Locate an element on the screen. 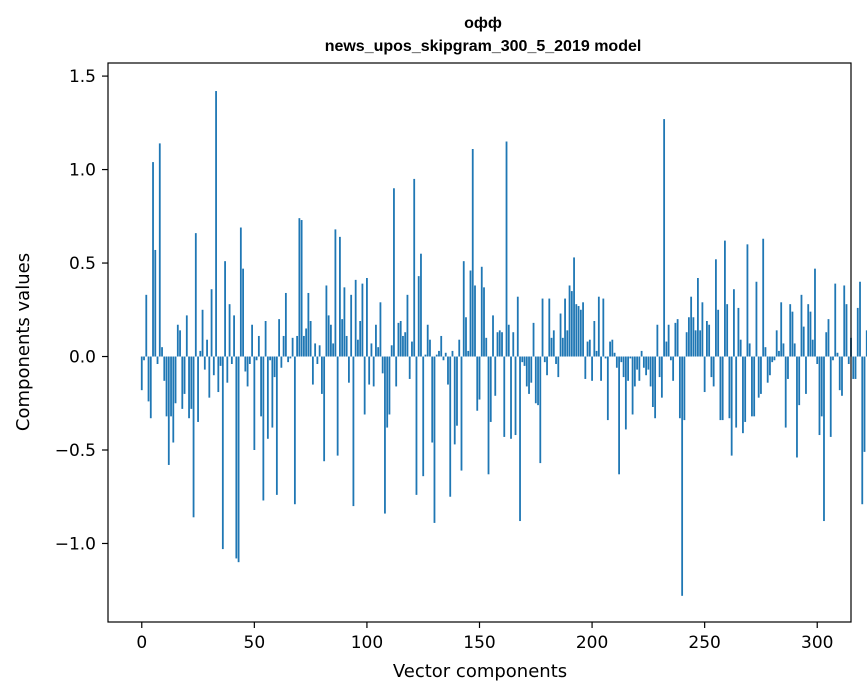 The image size is (867, 696). x-tick-label: 0 is located at coordinates (141, 643).